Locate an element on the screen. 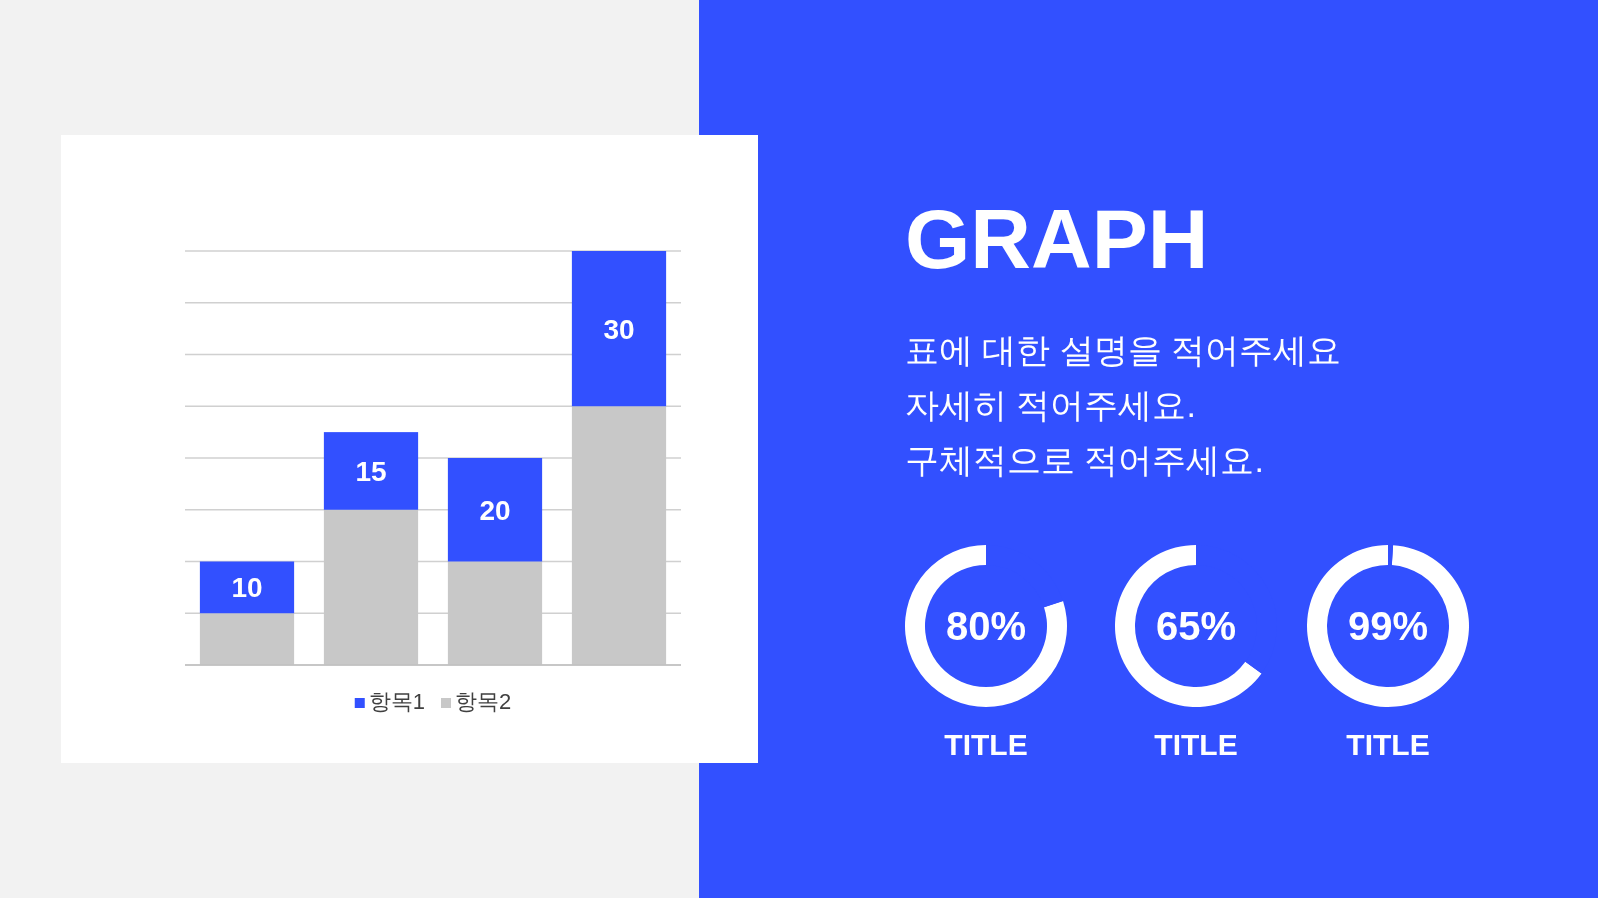 The width and height of the screenshot is (1598, 898). text: GRAPH is located at coordinates (1057, 239).